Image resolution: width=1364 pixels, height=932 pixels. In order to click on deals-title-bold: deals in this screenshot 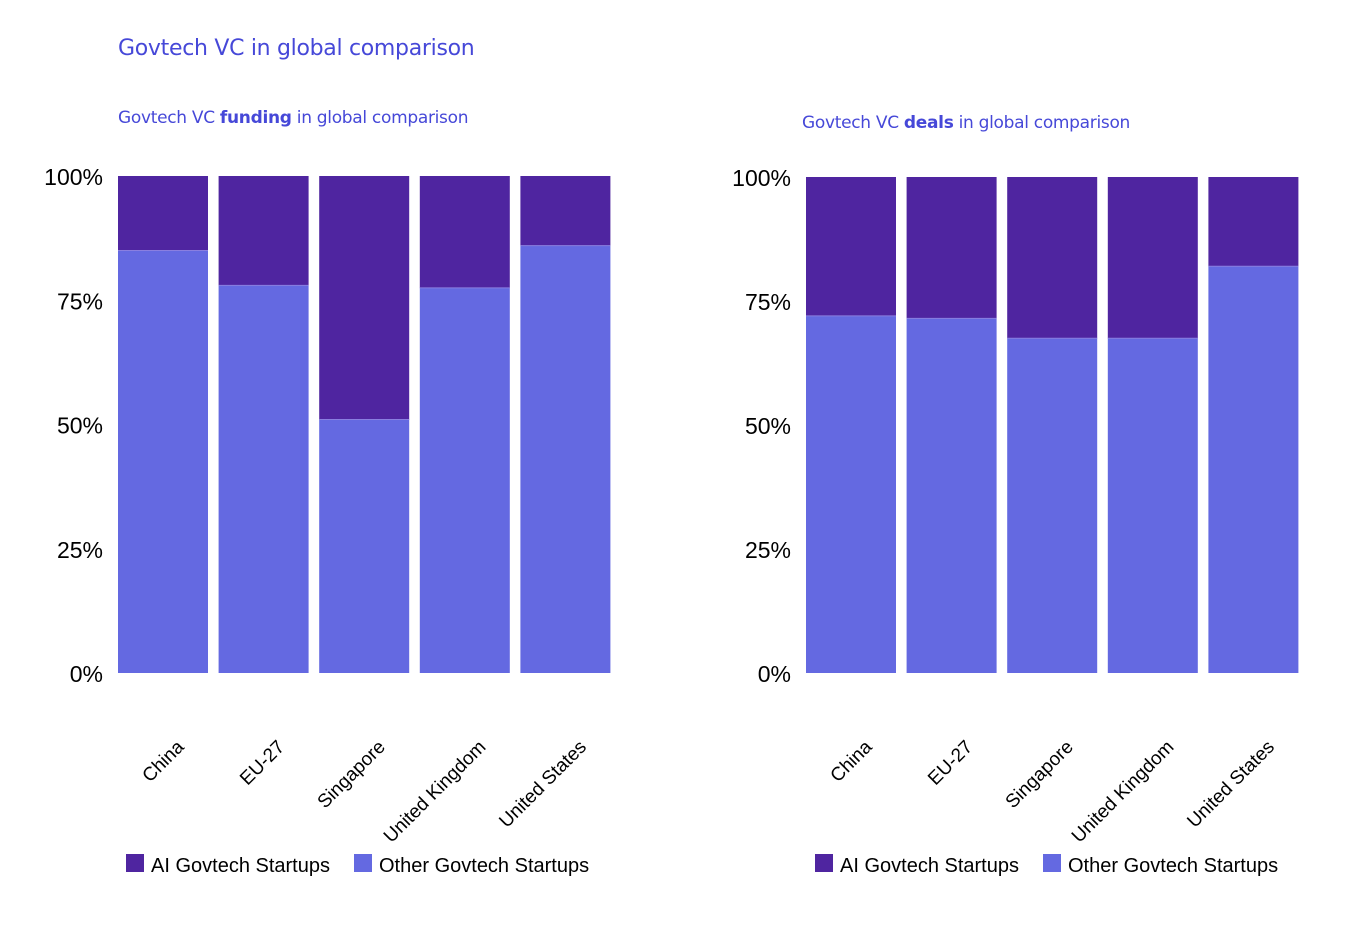, I will do `click(928, 123)`.